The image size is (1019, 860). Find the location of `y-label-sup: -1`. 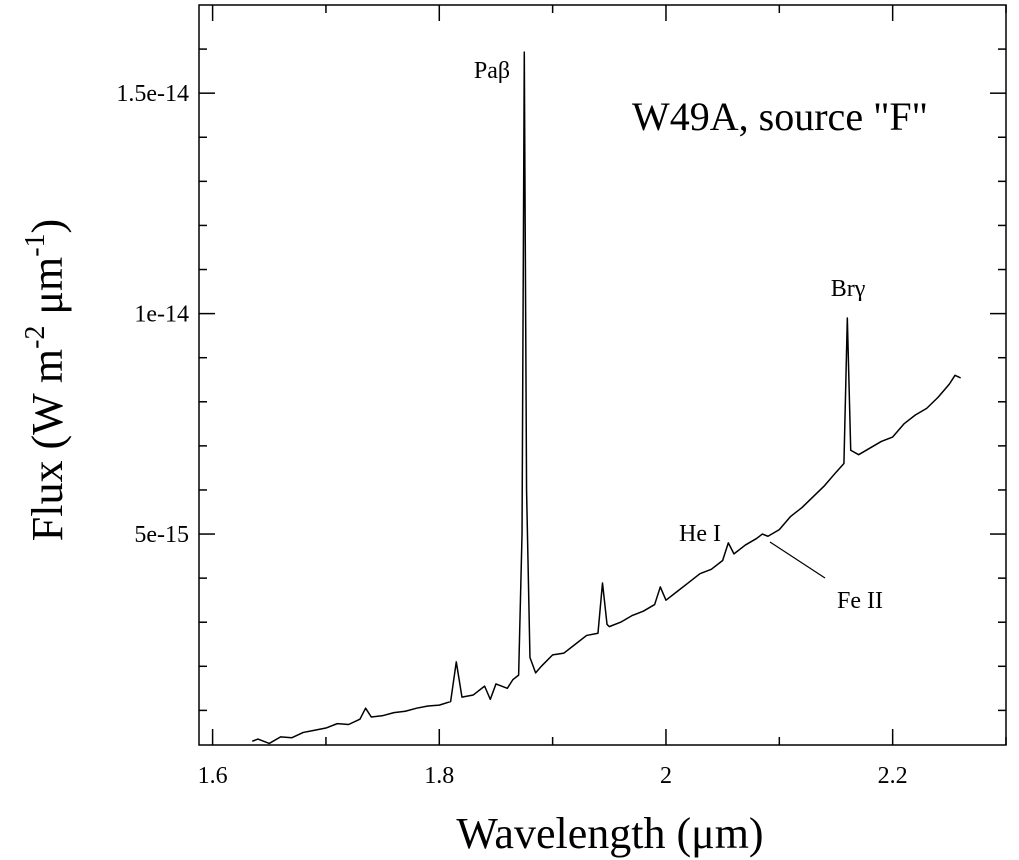

y-label-sup: -1 is located at coordinates (35, 244).